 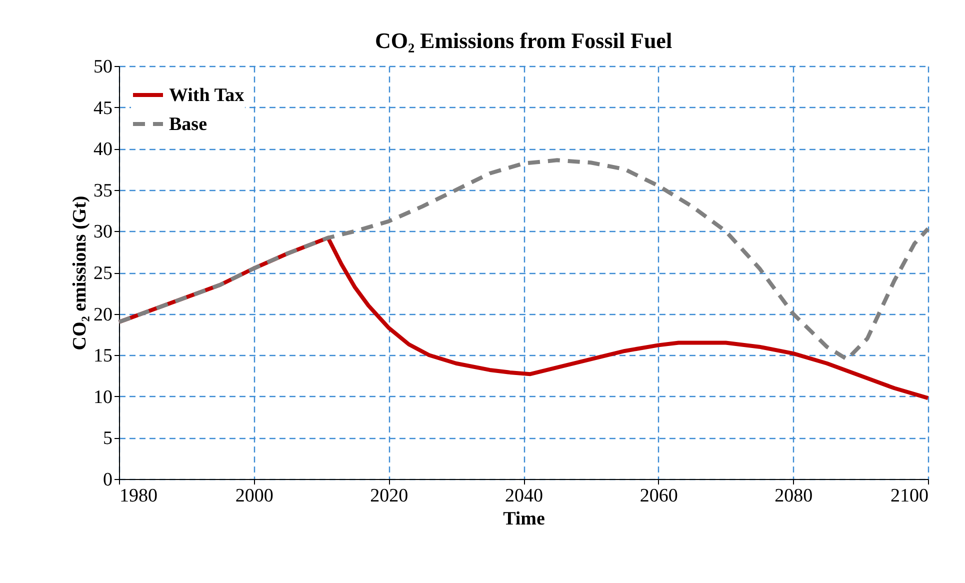 What do you see at coordinates (523, 40) in the screenshot?
I see `chart-title: CO₂ Emissions from Fossil Fuel` at bounding box center [523, 40].